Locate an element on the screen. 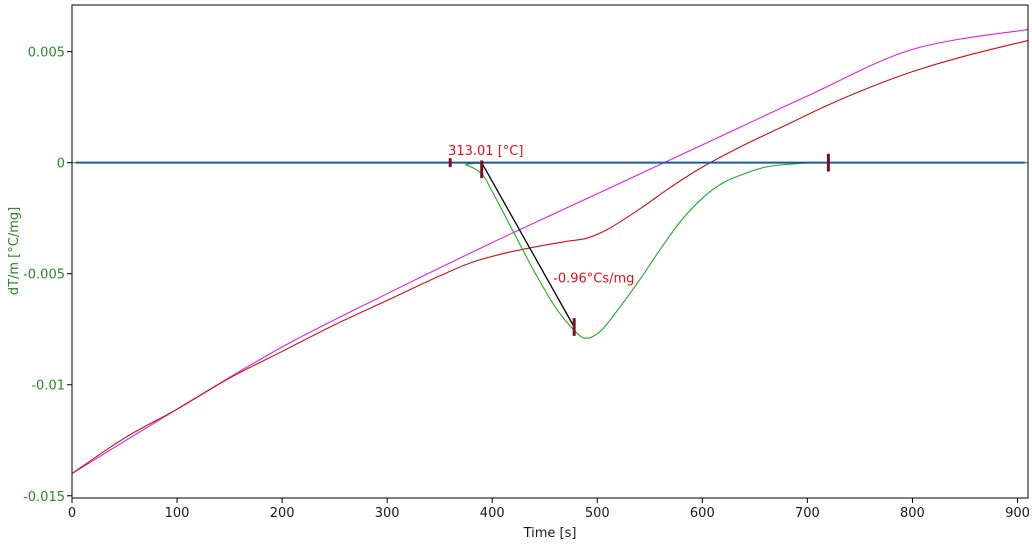 This screenshot has height=544, width=1032. y-axis-title: dT/m [°C/mg] is located at coordinates (14, 251).